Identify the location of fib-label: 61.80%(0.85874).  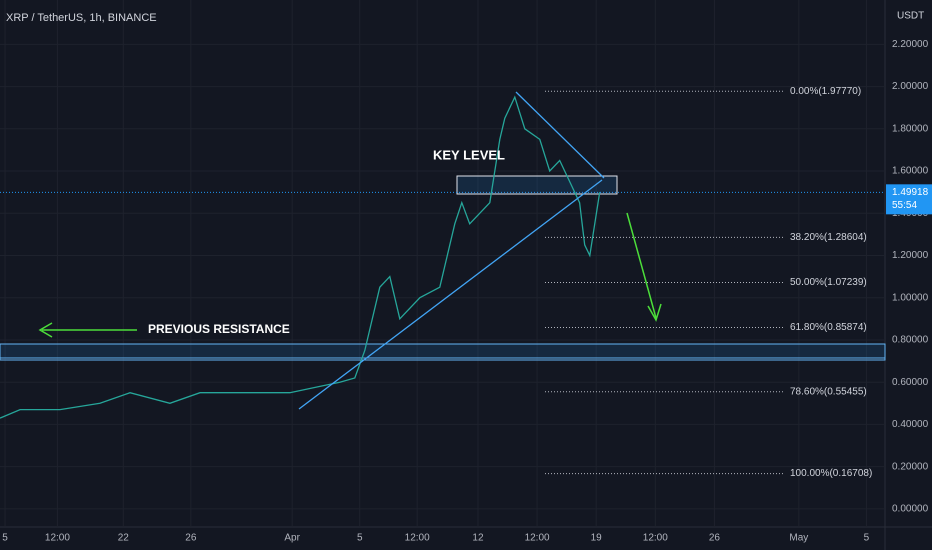
(828, 327).